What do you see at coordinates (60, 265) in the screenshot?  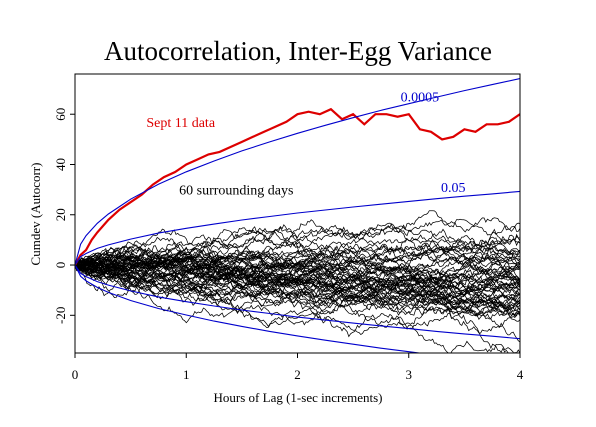 I see `y-tick-label: 0` at bounding box center [60, 265].